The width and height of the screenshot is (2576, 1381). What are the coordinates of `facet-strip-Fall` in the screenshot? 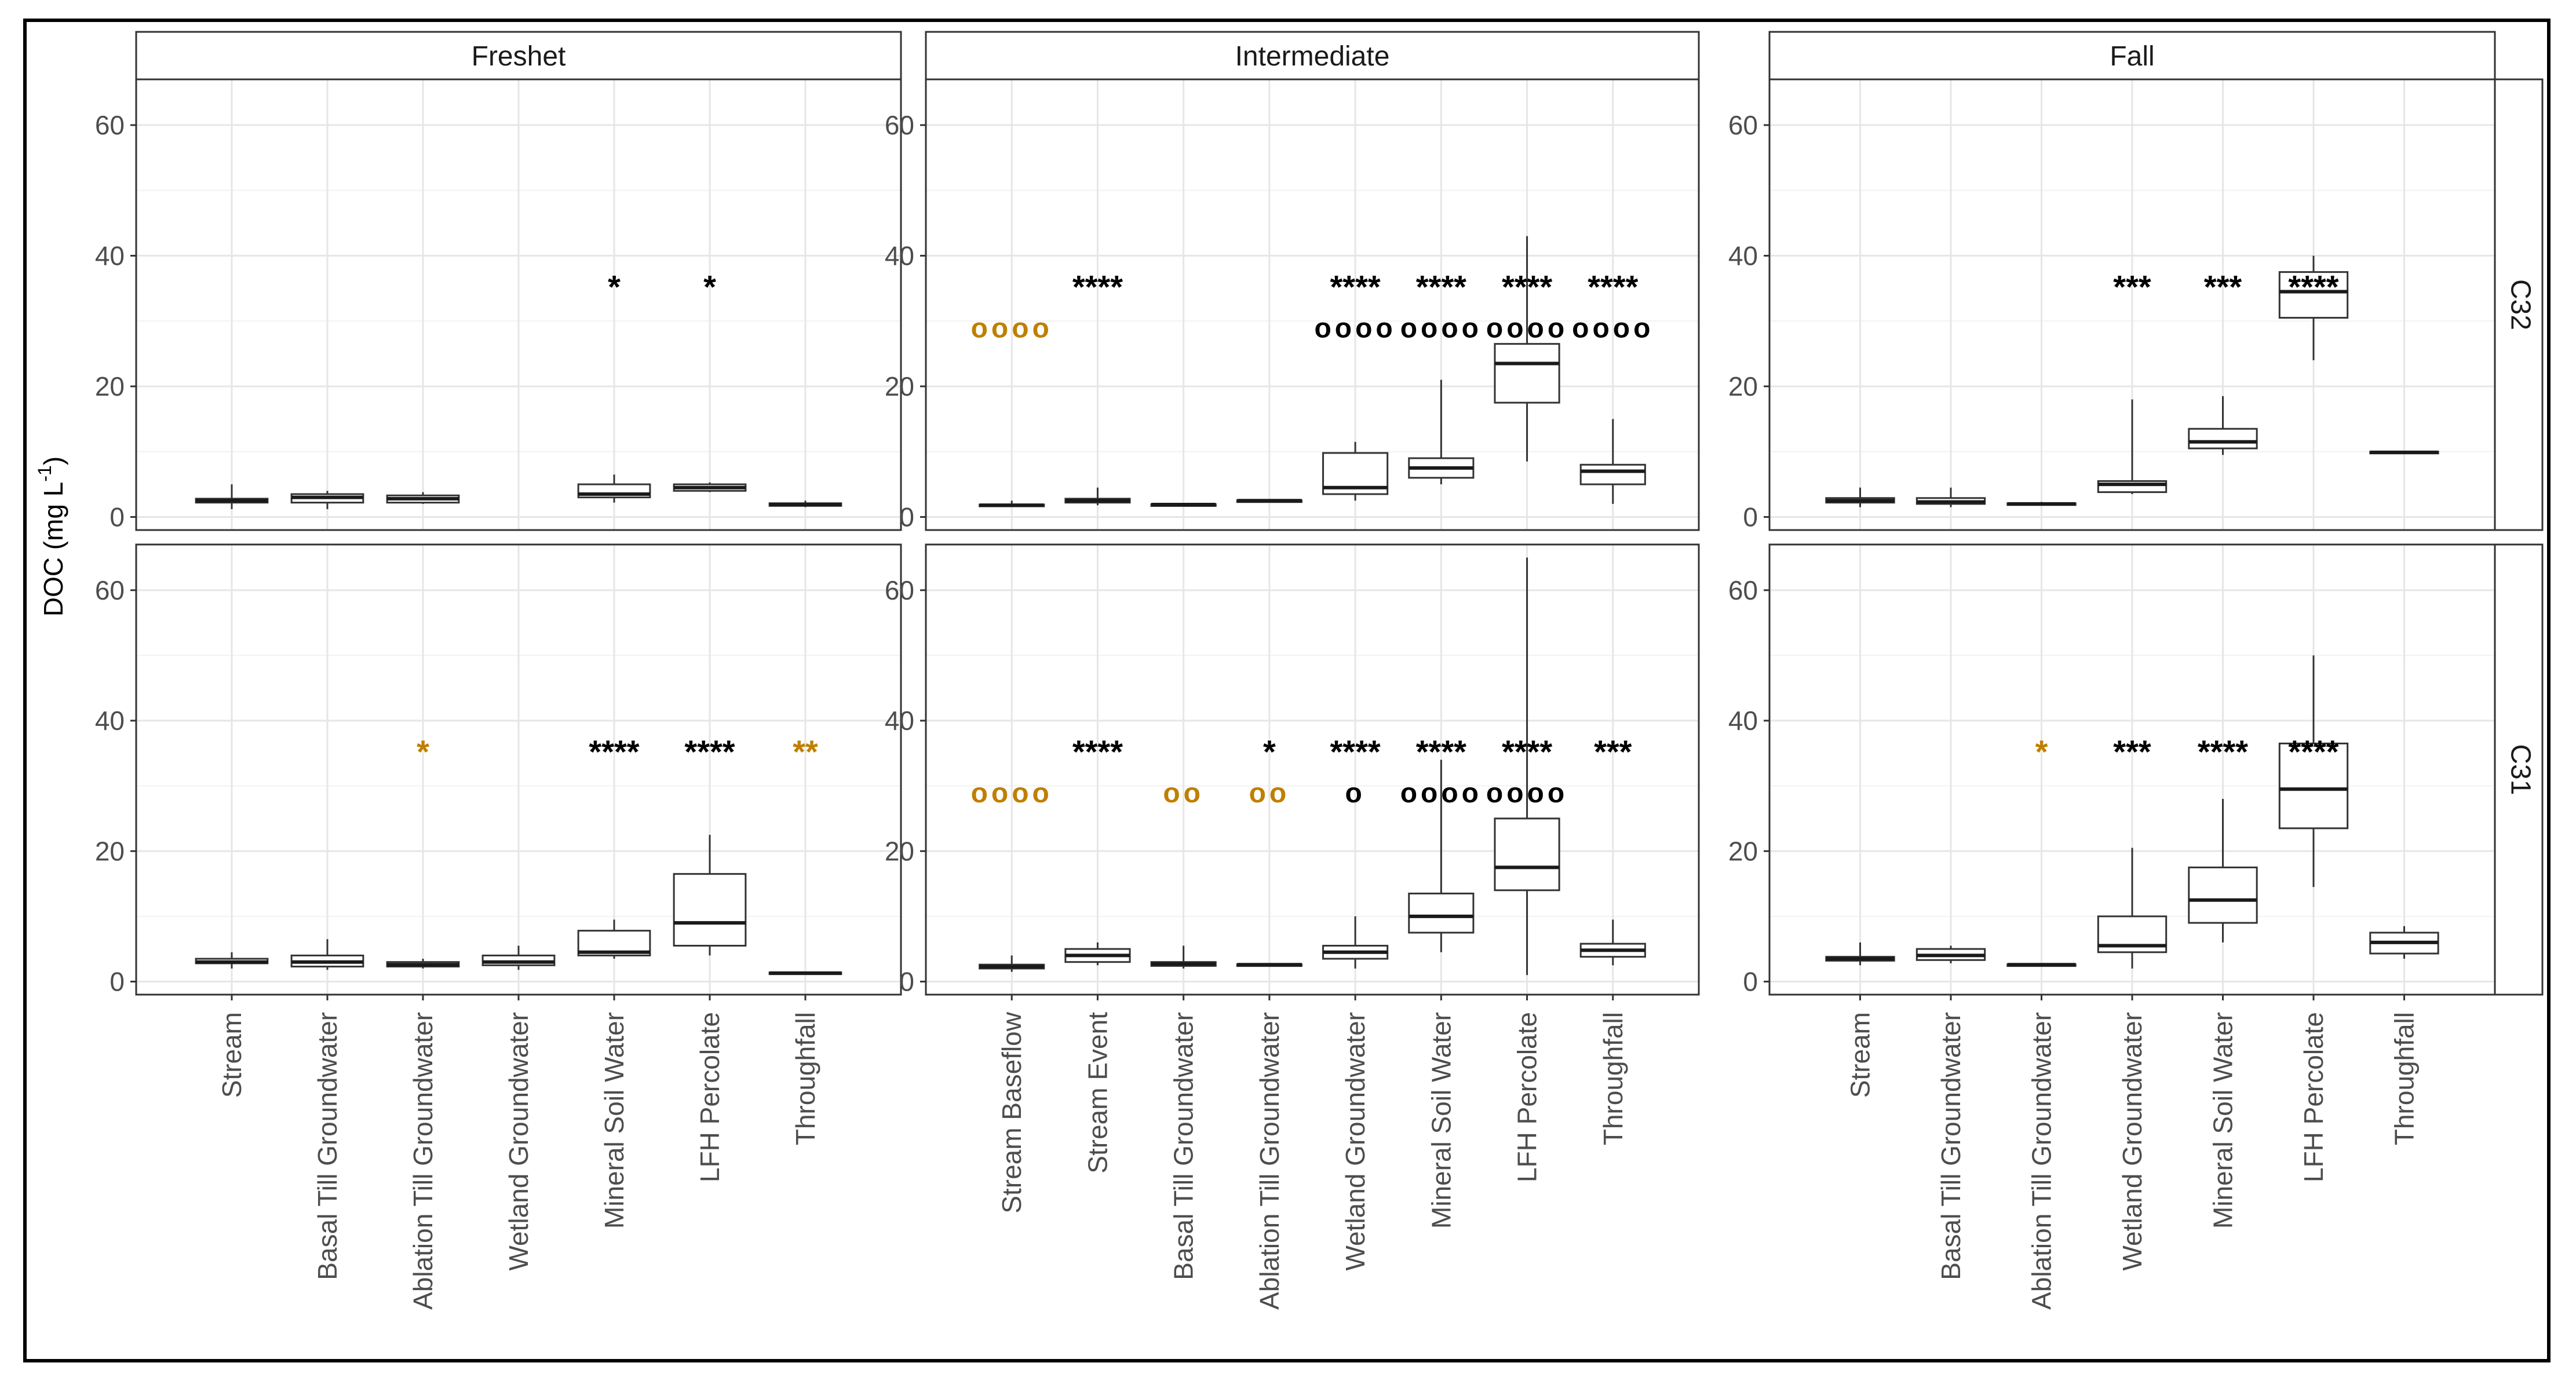 It's located at (2132, 56).